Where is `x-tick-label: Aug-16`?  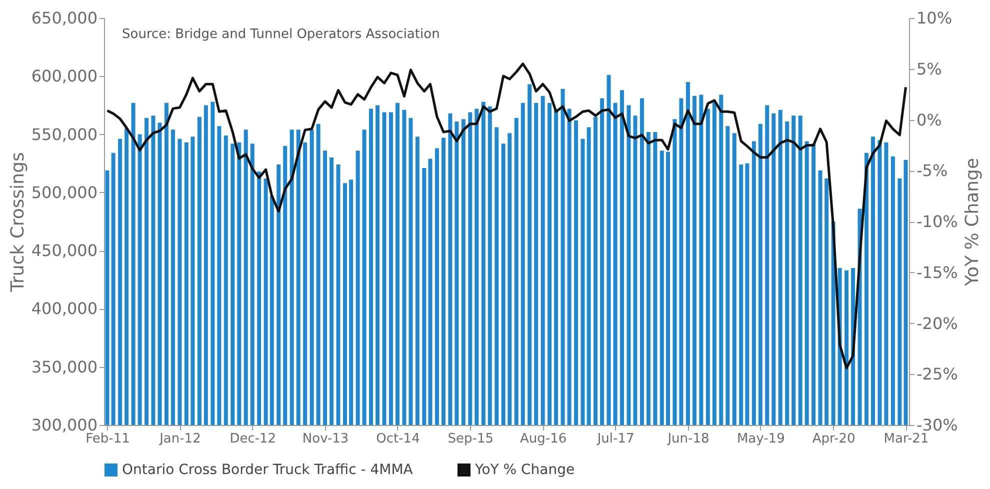 x-tick-label: Aug-16 is located at coordinates (543, 439).